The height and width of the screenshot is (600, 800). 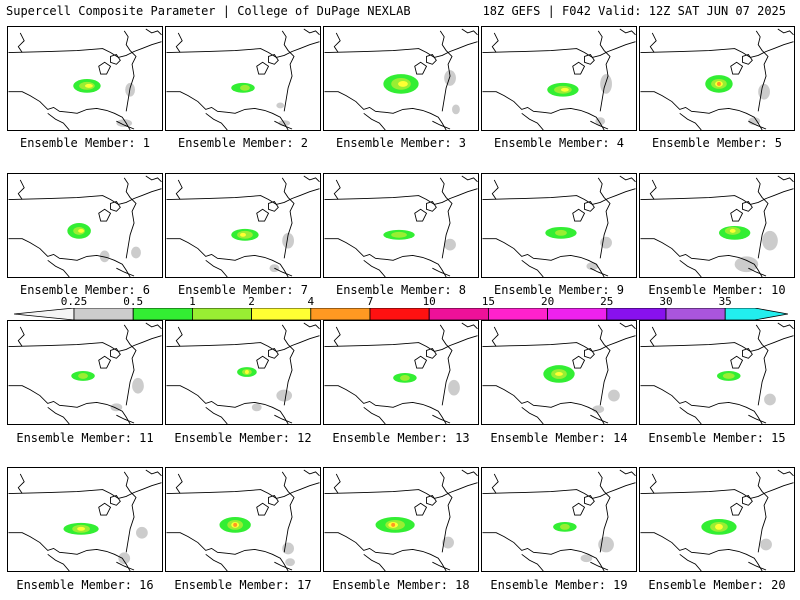 What do you see at coordinates (192, 301) in the screenshot?
I see `colorbar-tick-label: 1` at bounding box center [192, 301].